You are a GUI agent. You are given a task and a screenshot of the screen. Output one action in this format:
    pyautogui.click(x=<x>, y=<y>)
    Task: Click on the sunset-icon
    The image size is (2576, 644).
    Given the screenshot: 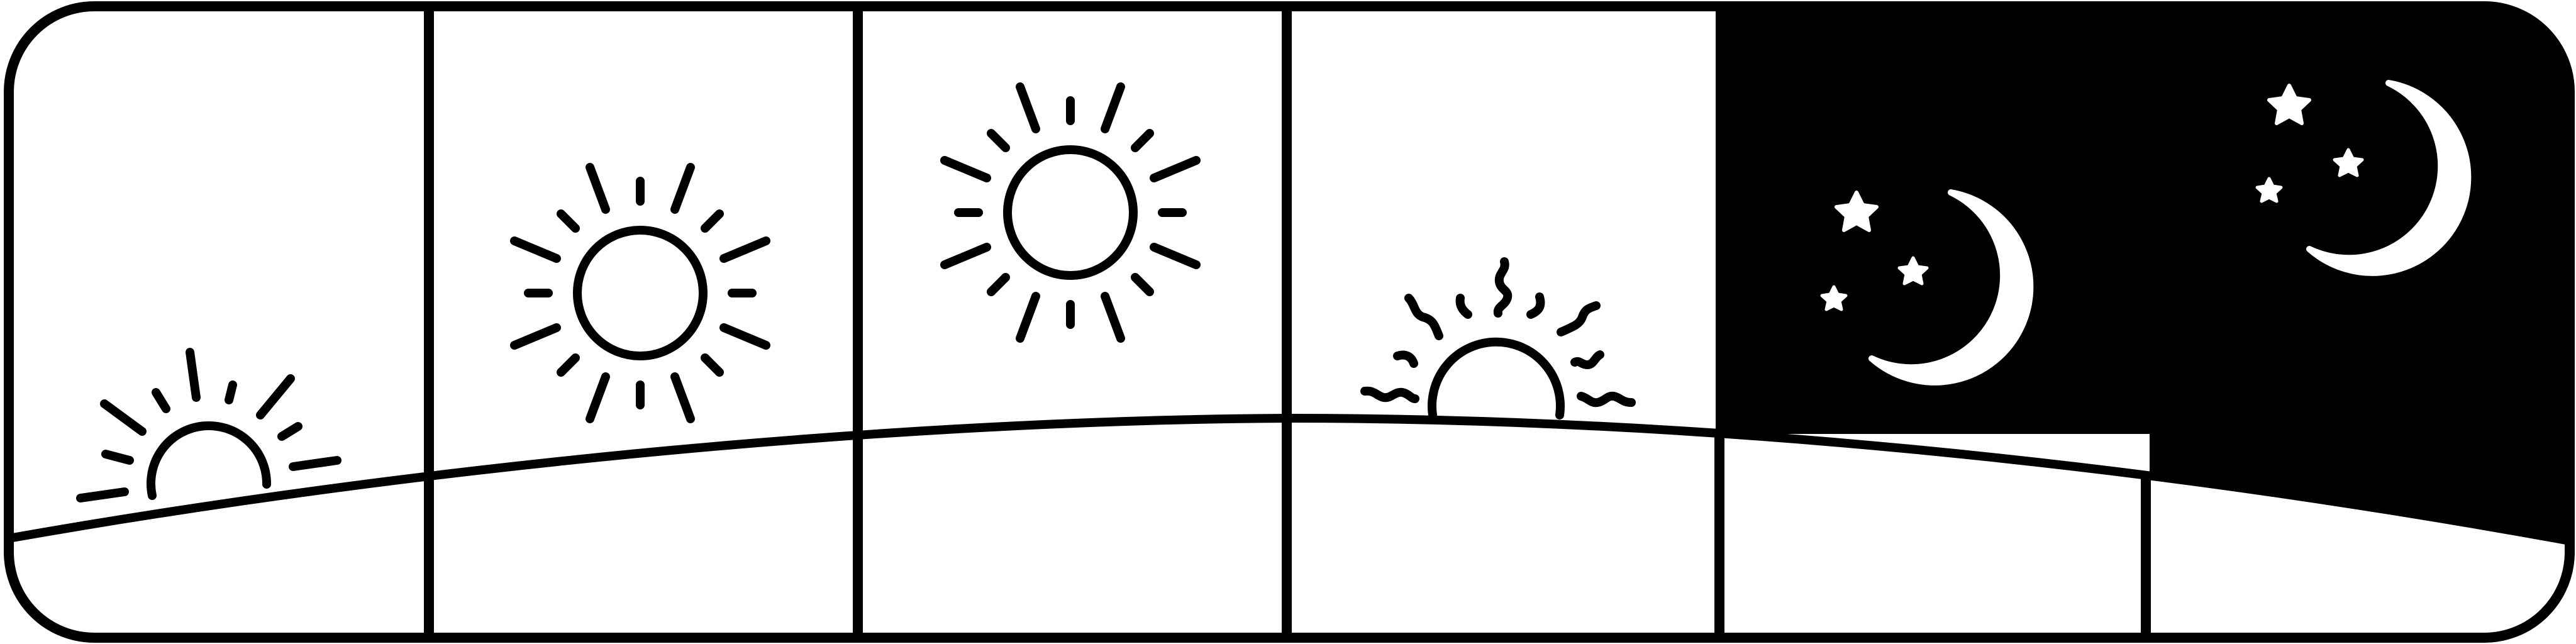 What is the action you would take?
    pyautogui.click(x=1498, y=338)
    